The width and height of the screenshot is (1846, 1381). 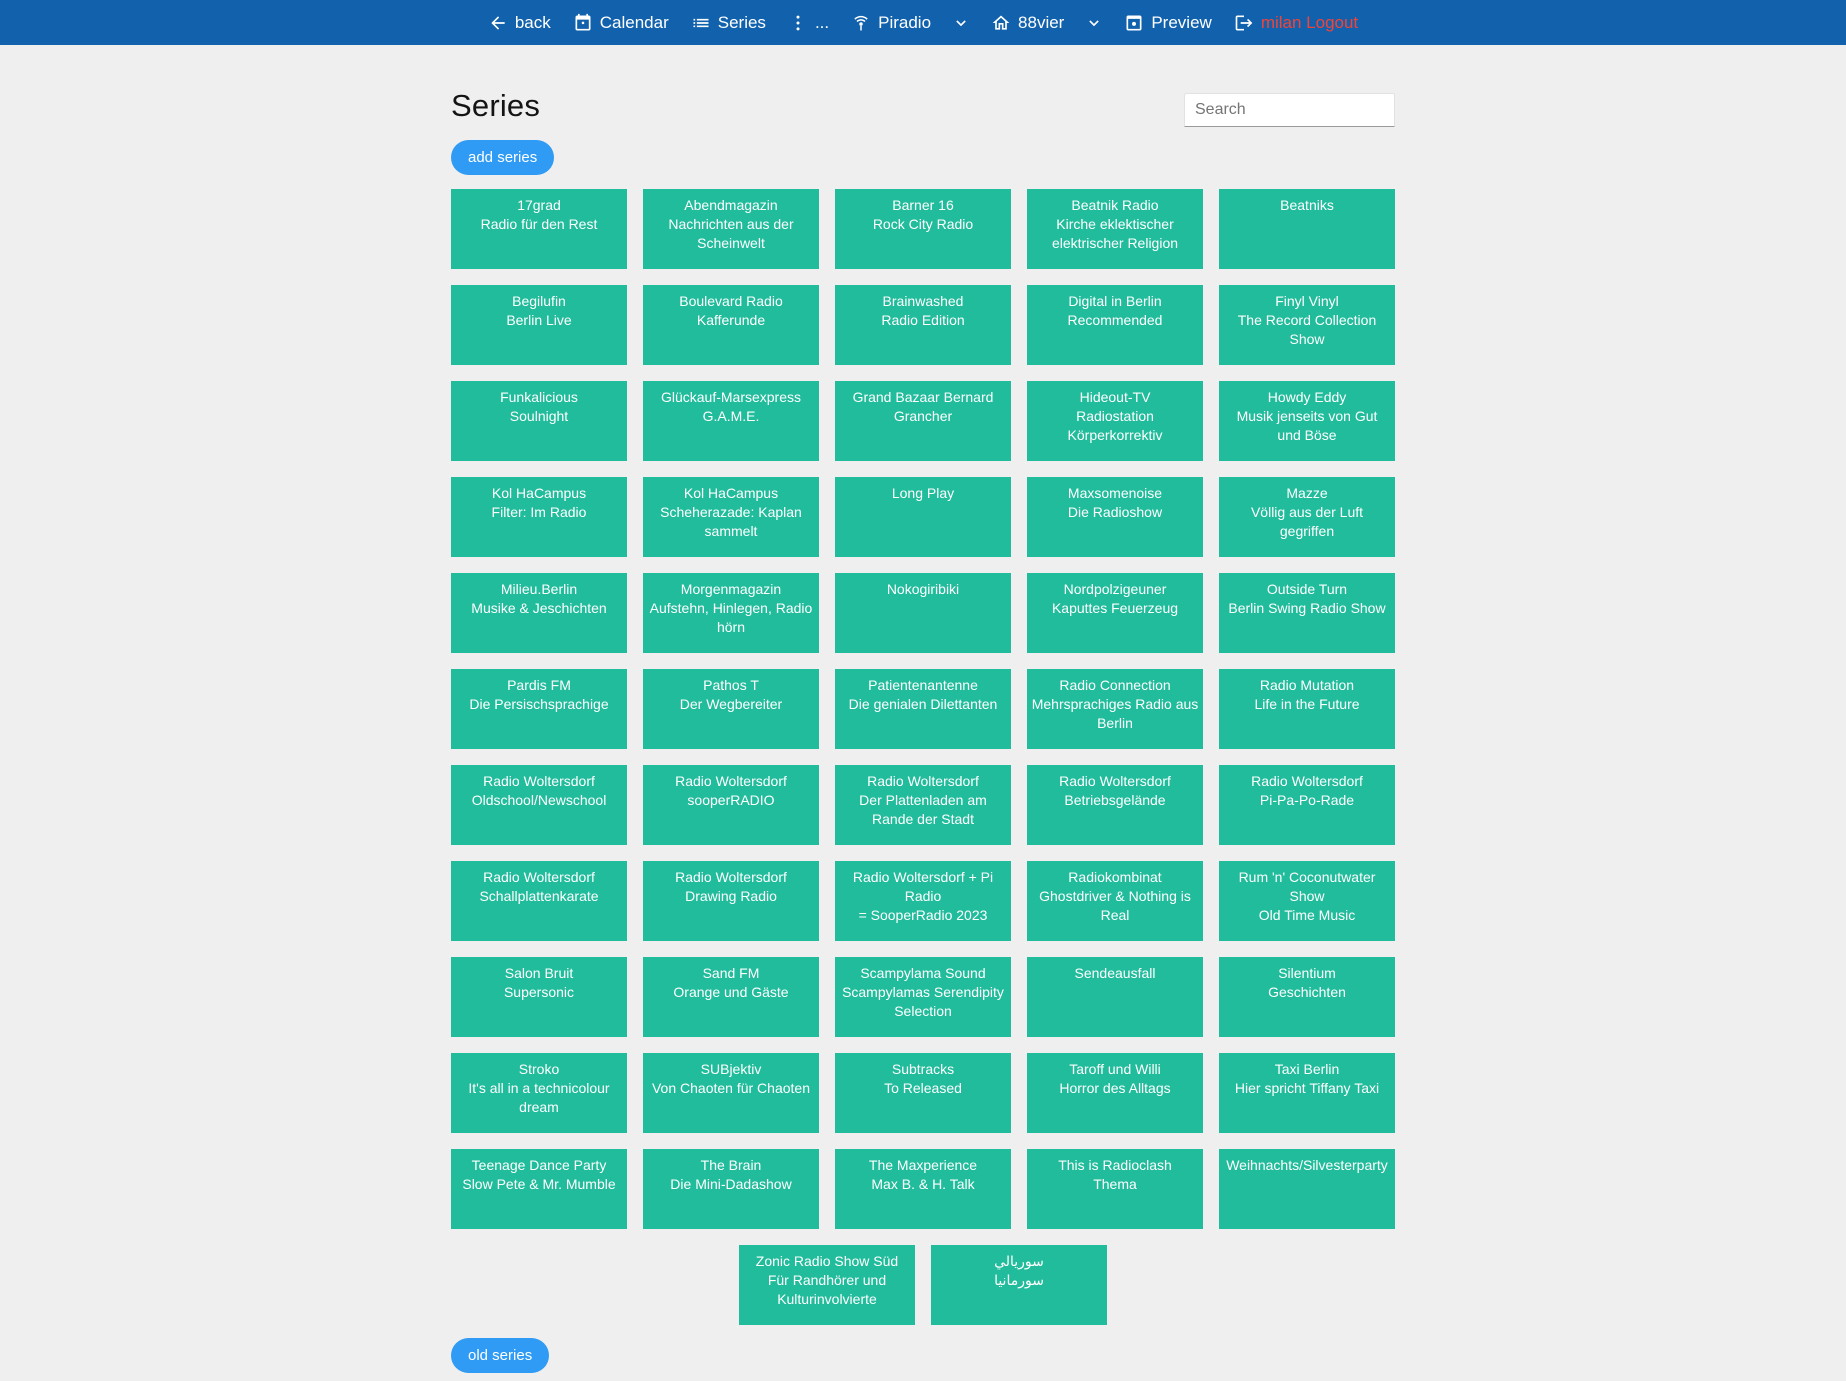 I want to click on series-card: Radio Woltersdorf Betriebsgelände, so click(x=1115, y=805).